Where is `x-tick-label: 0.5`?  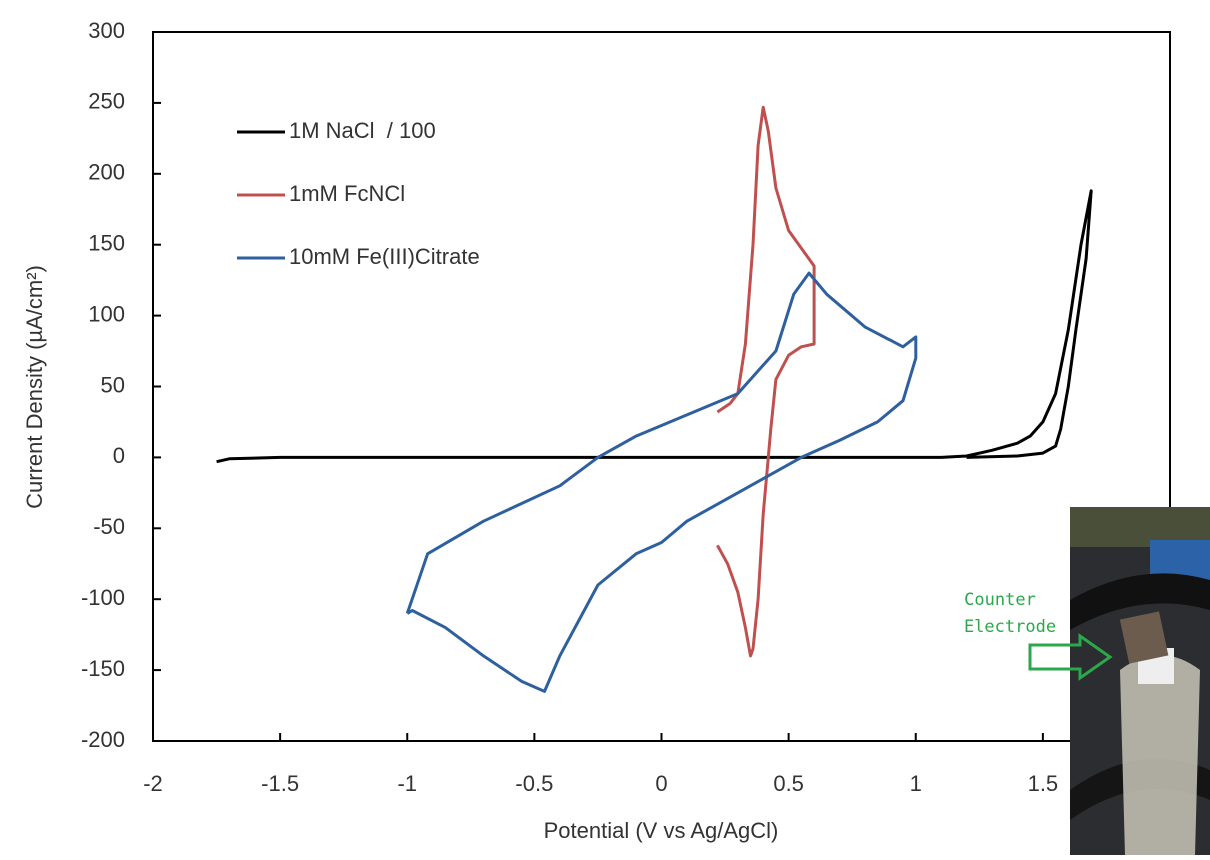 x-tick-label: 0.5 is located at coordinates (788, 783).